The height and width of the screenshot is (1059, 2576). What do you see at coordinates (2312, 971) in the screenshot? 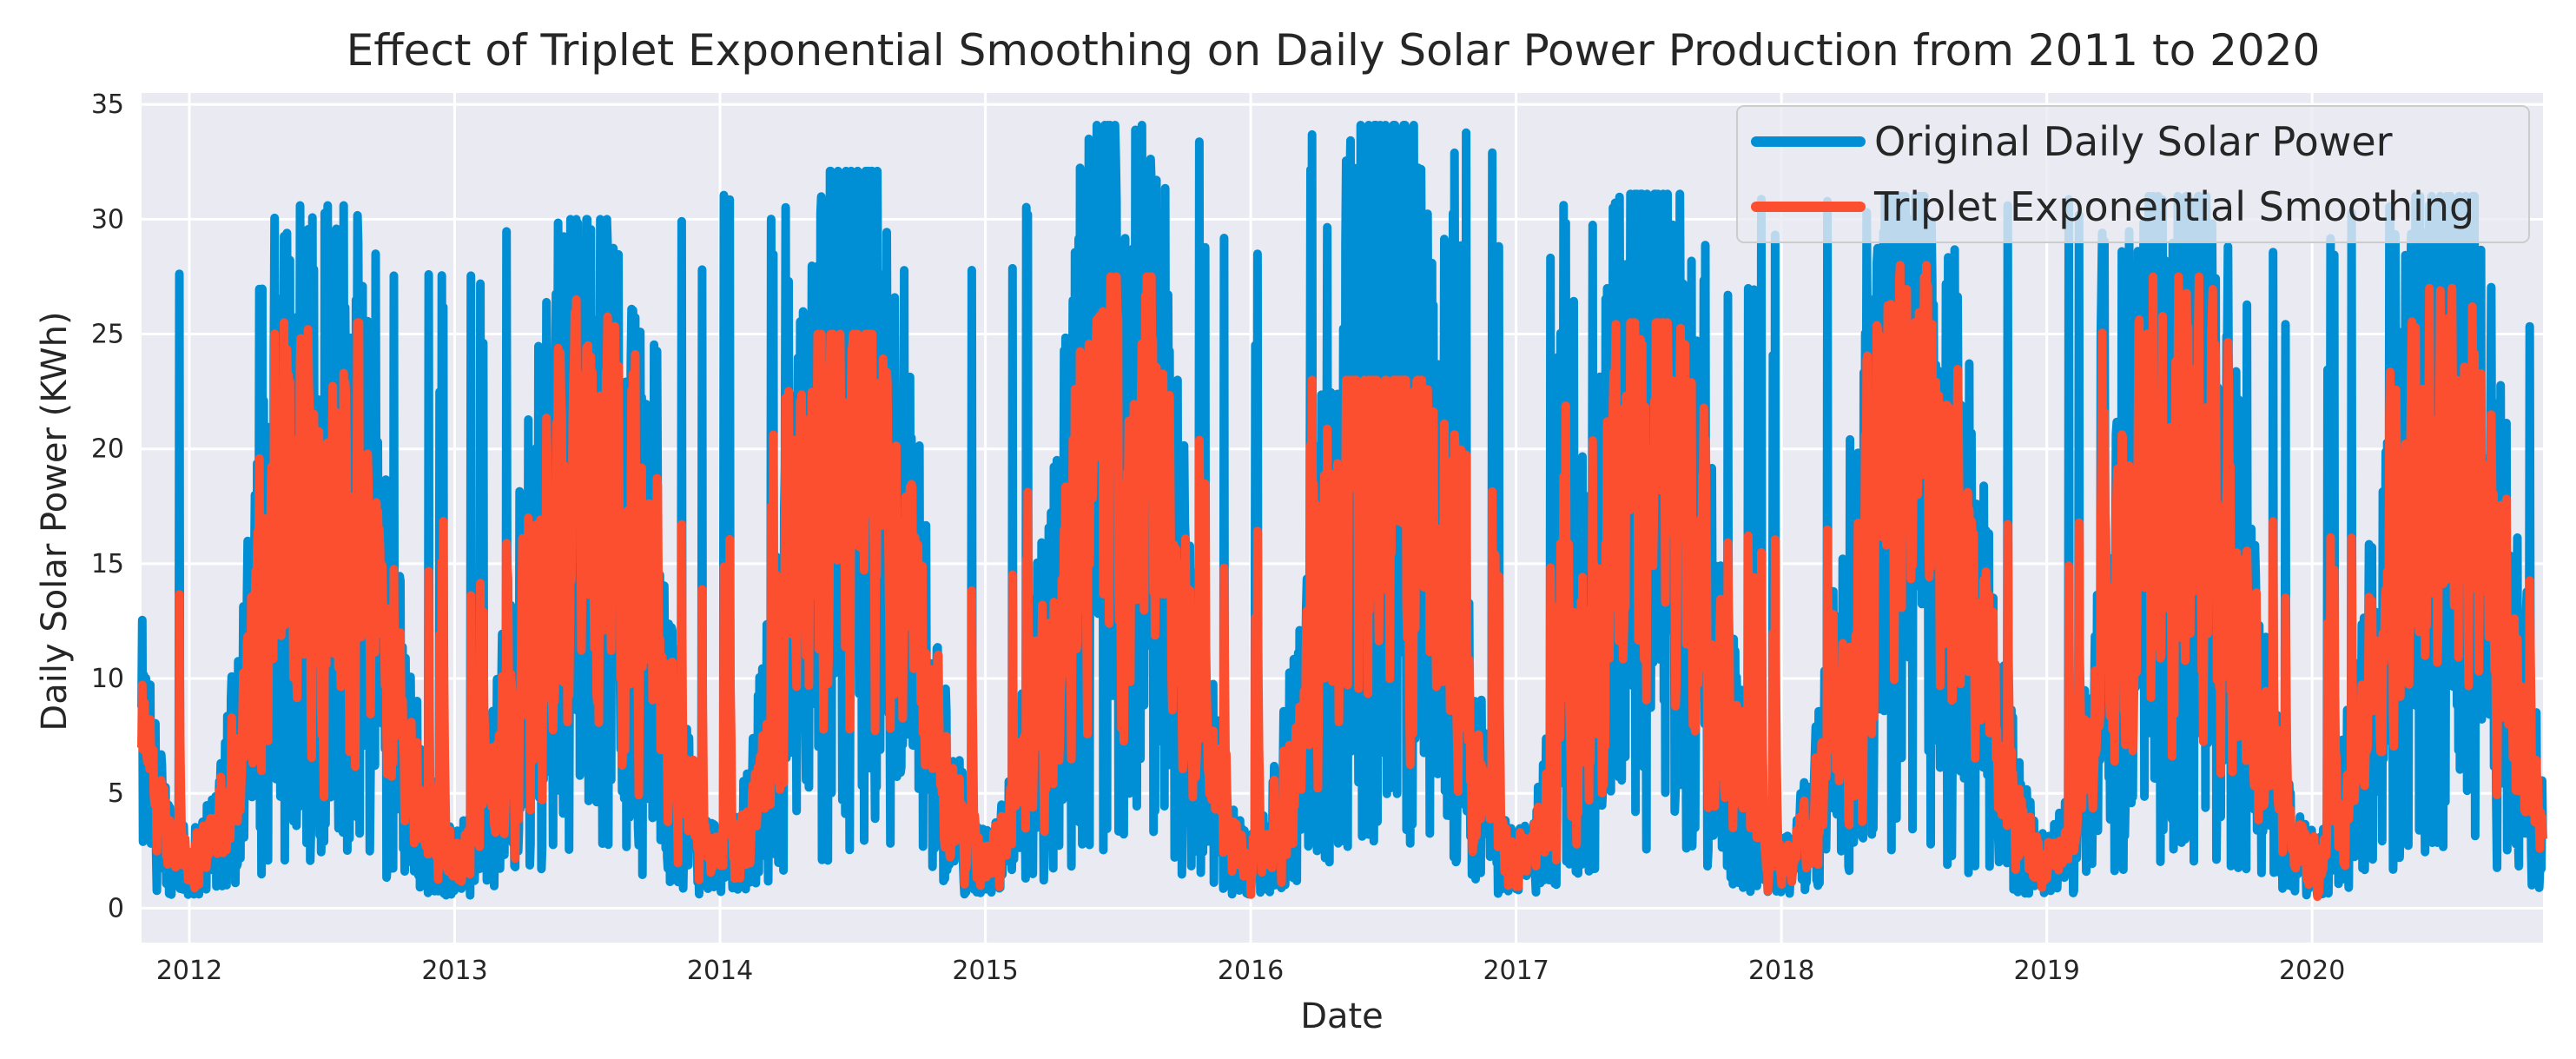
I see `x-tick-label: 2020` at bounding box center [2312, 971].